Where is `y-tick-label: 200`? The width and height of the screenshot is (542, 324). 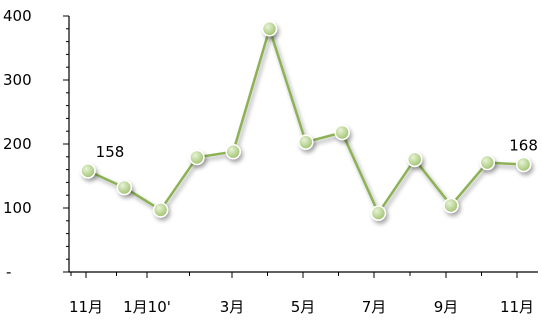
y-tick-label: 200 is located at coordinates (17, 144).